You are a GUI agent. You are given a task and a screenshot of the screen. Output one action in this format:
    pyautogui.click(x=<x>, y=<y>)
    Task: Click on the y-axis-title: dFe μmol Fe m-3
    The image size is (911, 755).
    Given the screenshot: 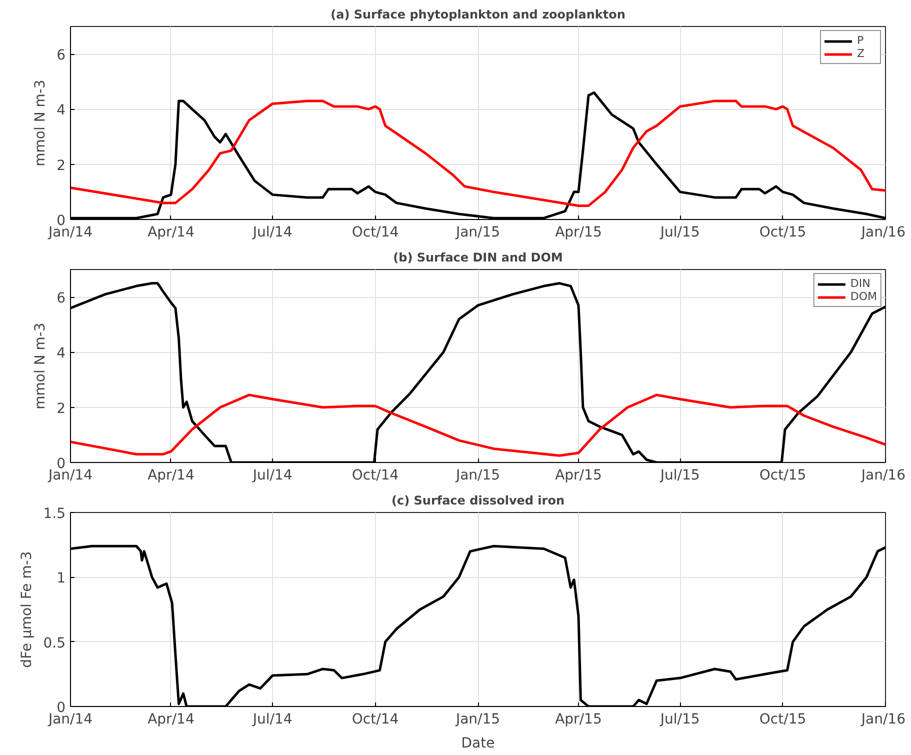 What is the action you would take?
    pyautogui.click(x=27, y=609)
    